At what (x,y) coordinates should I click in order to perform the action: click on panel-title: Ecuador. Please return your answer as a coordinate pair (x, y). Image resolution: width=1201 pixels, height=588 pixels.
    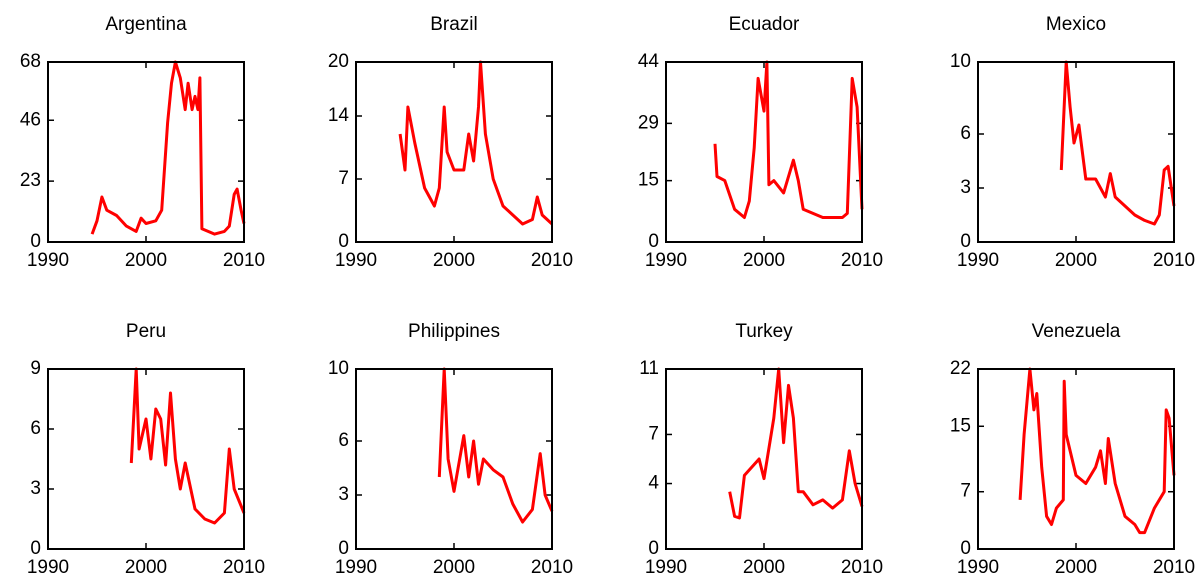
    Looking at the image, I should click on (764, 24).